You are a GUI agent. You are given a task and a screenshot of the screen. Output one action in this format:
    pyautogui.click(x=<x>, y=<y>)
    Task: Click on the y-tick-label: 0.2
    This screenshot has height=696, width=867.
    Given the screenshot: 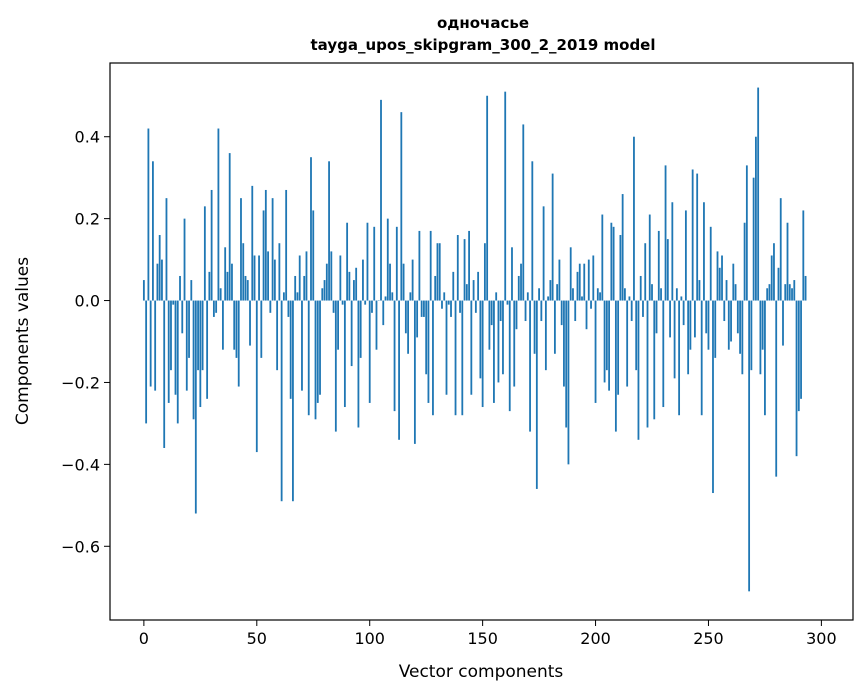 What is the action you would take?
    pyautogui.click(x=87, y=219)
    